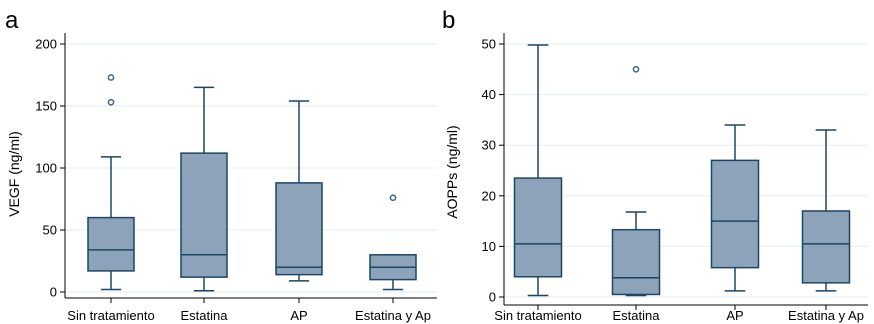 The height and width of the screenshot is (324, 874). Describe the element at coordinates (50, 230) in the screenshot. I see `panel-a-y-tick-label: 50` at that location.